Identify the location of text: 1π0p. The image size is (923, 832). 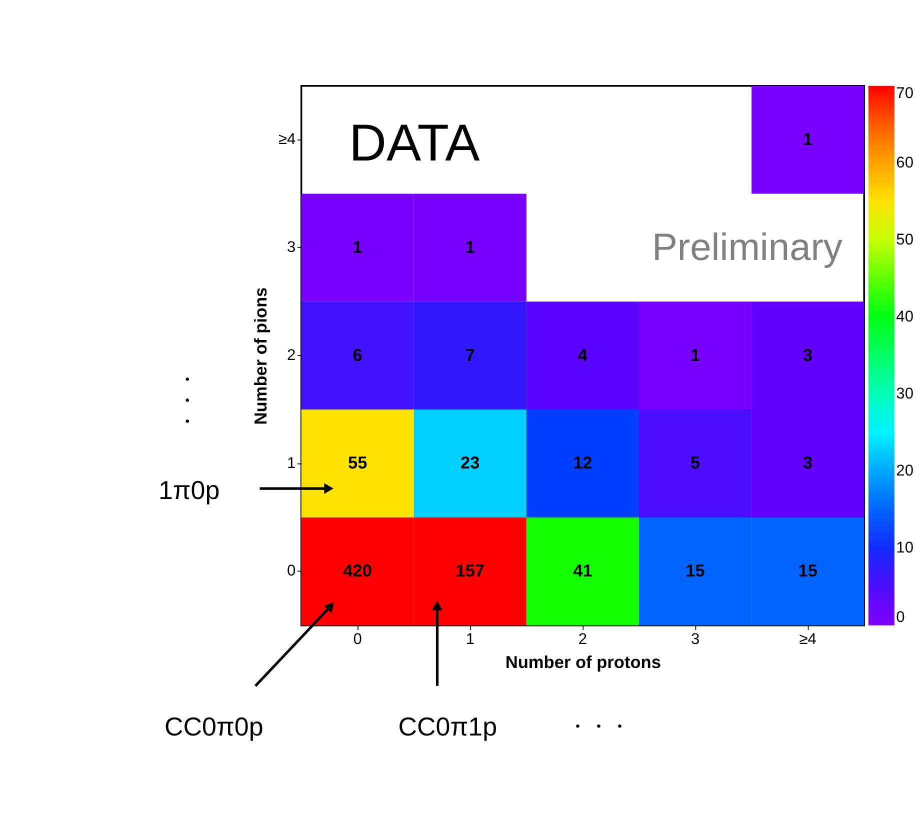
(189, 489).